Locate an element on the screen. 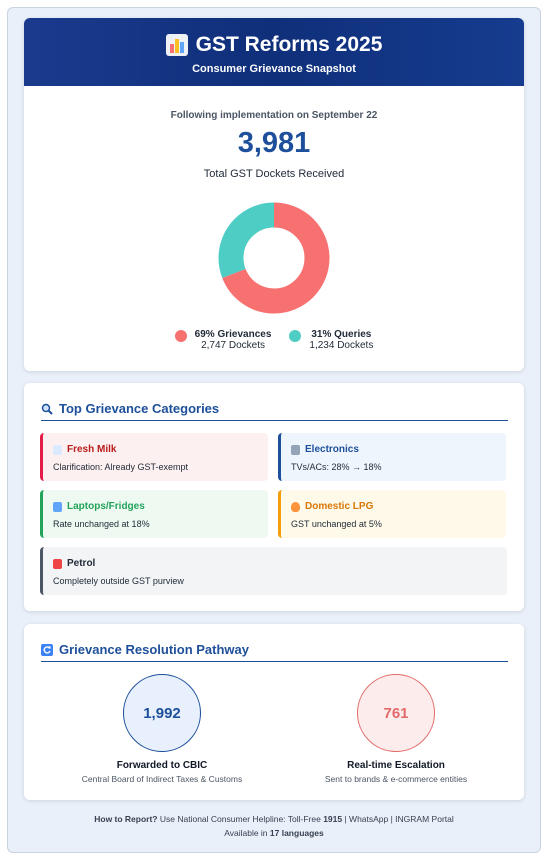  page-title: GST Reforms 2025 is located at coordinates (289, 44).